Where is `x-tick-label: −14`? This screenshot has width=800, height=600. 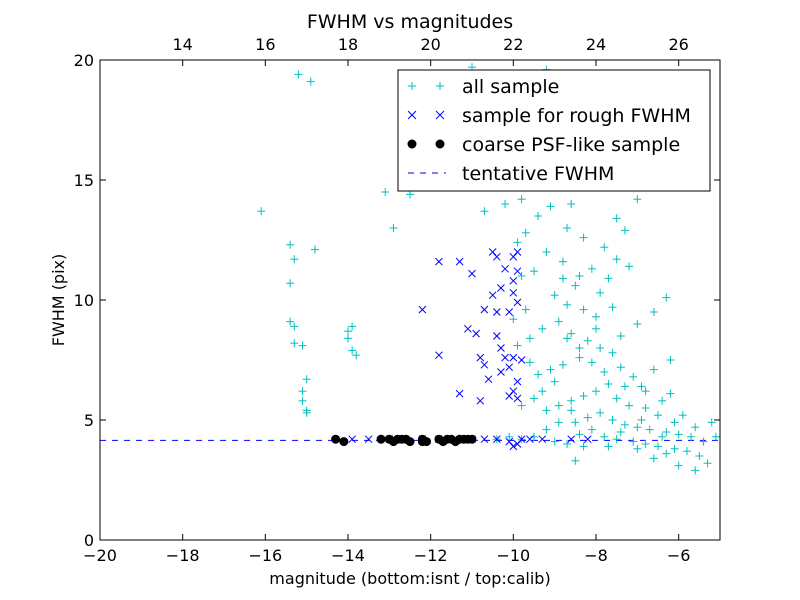
x-tick-label: −14 is located at coordinates (348, 555).